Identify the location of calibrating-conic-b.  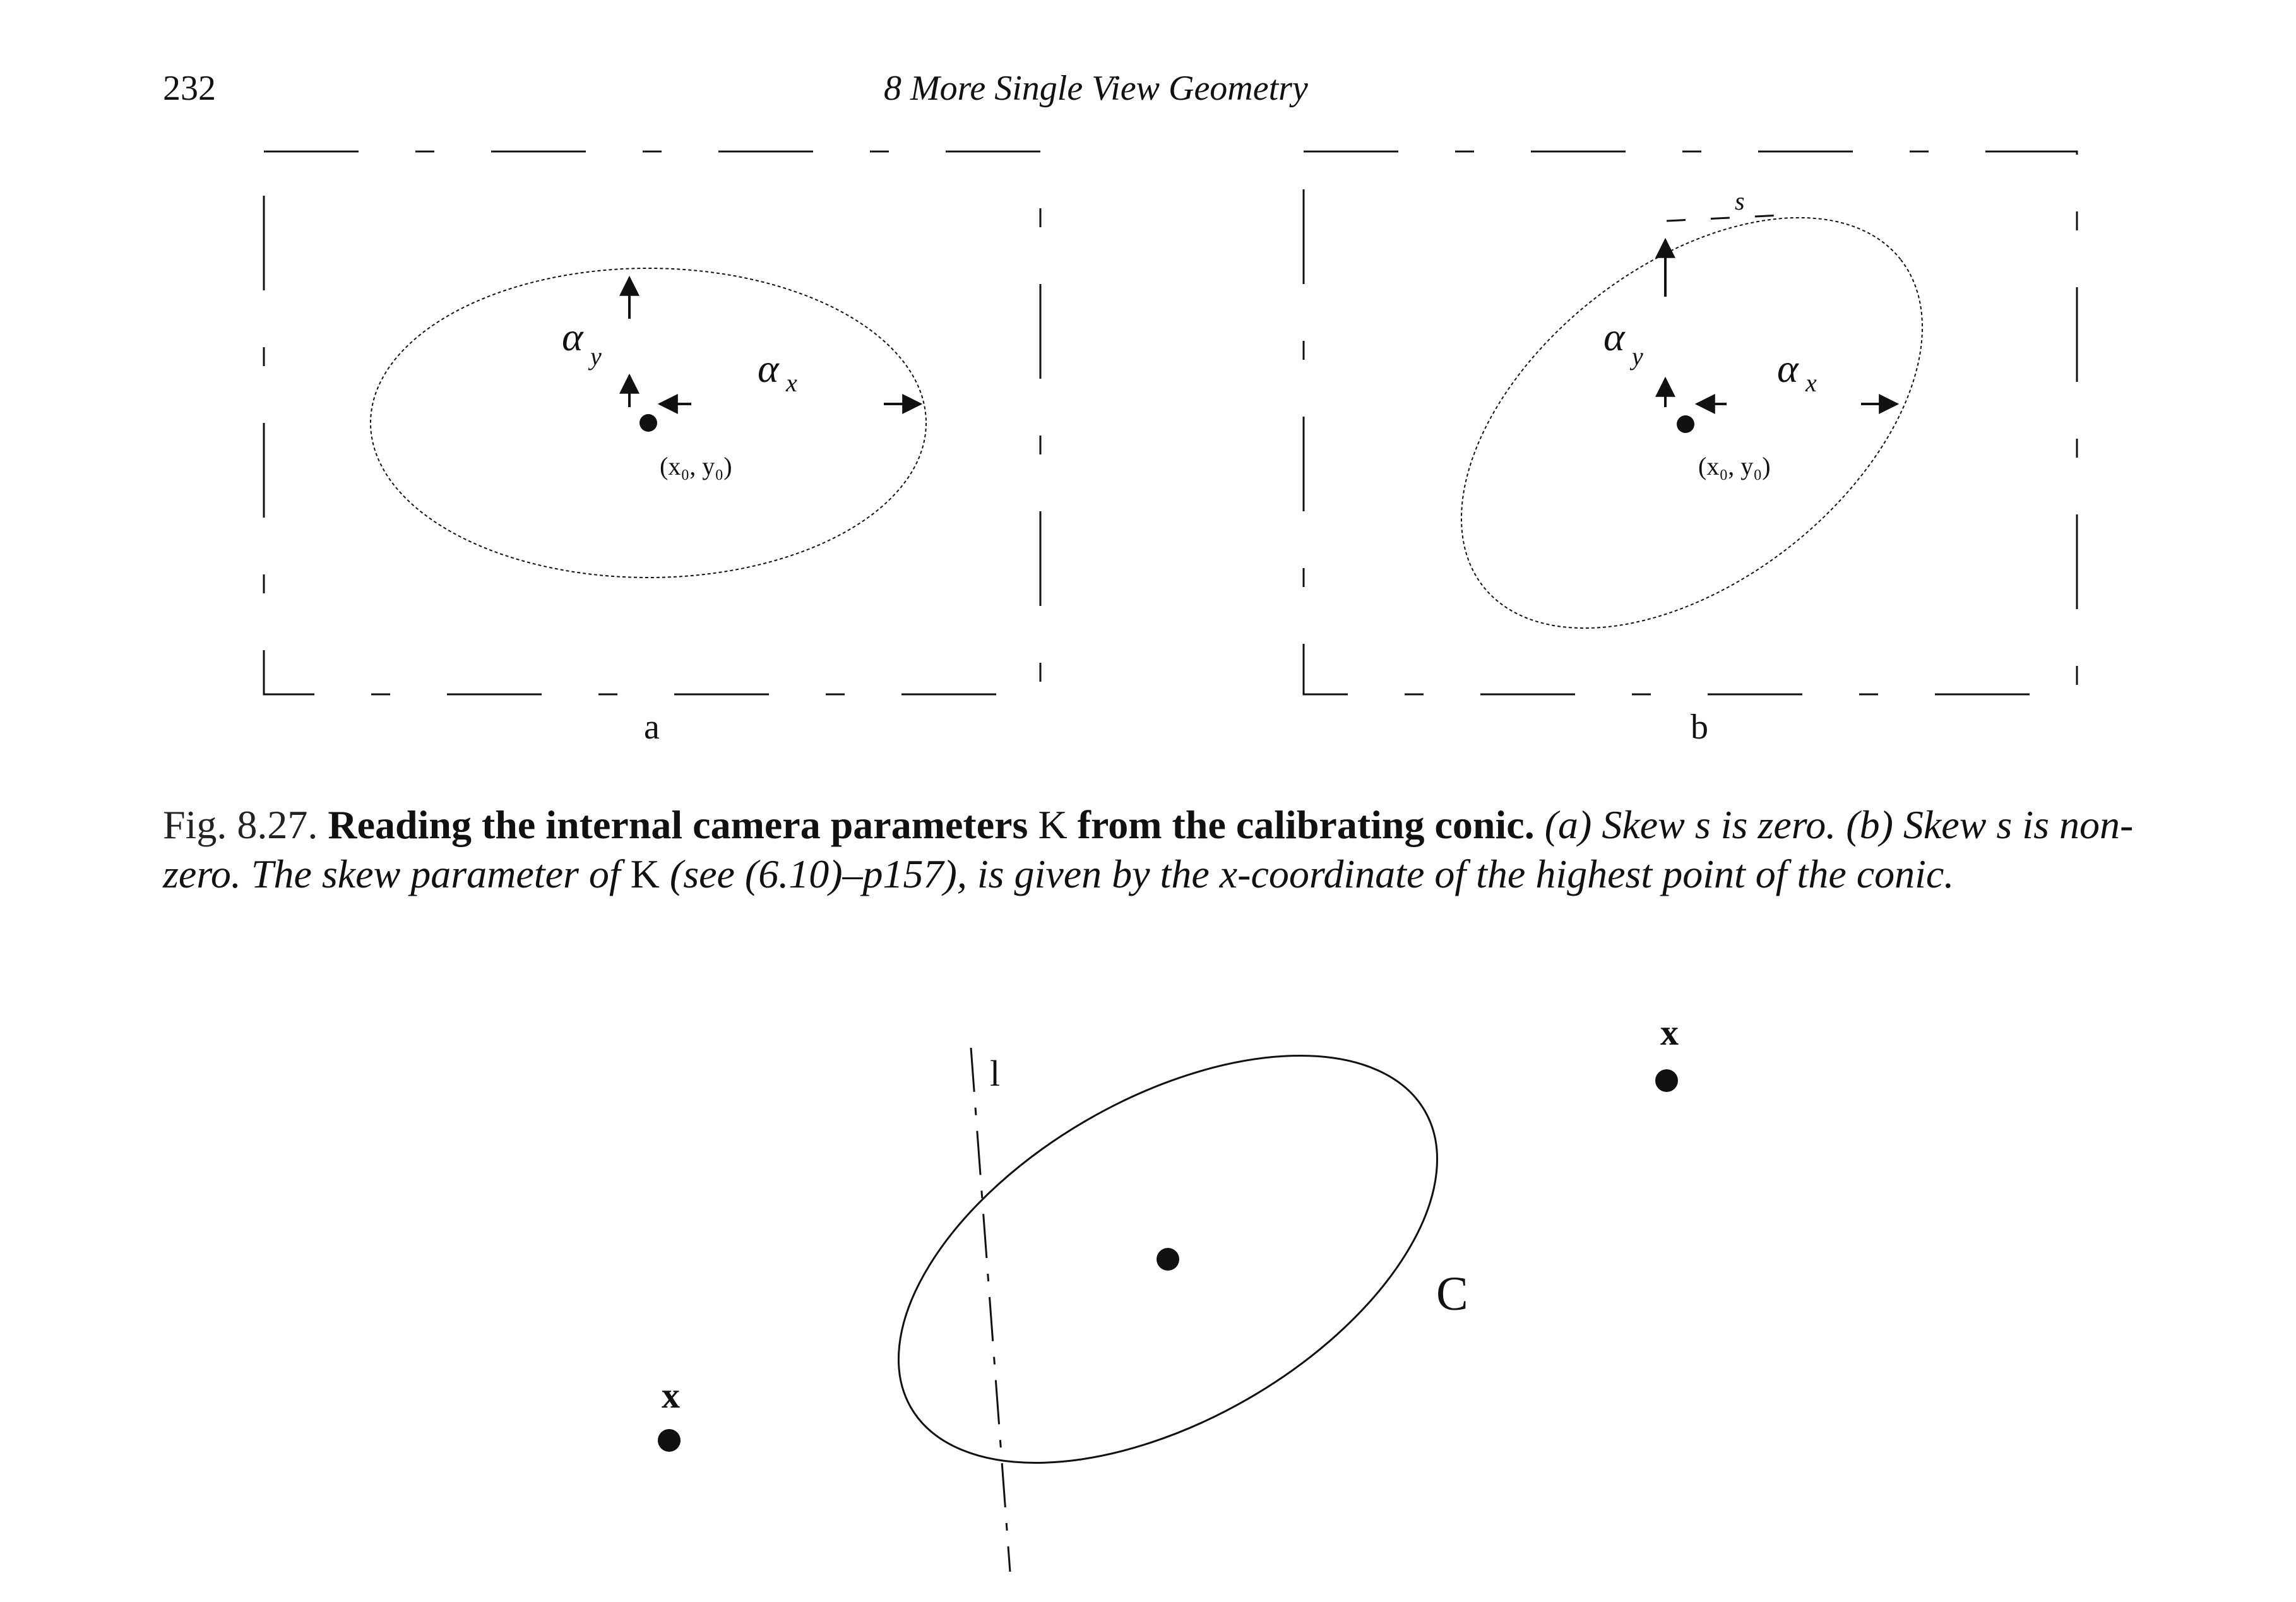
(1692, 423).